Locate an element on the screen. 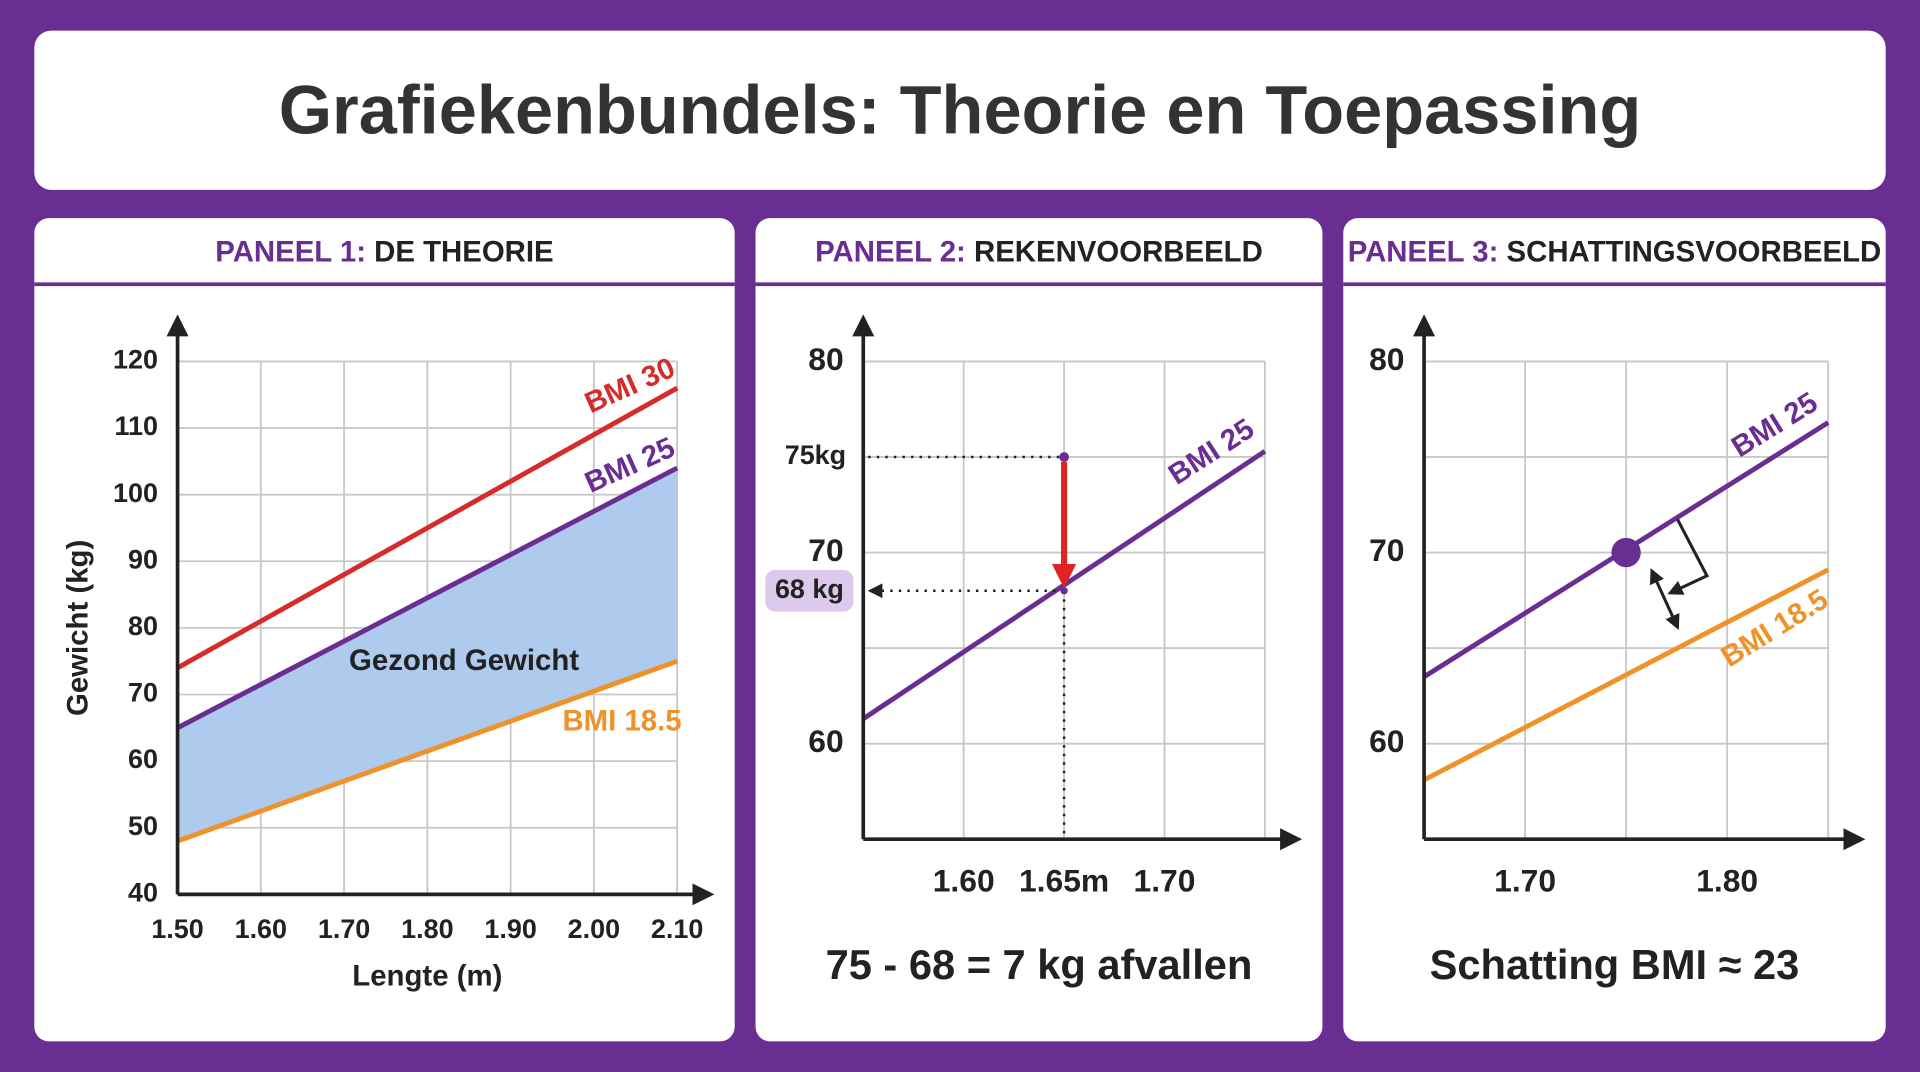  panel-header: PANEEL 1: DE THEORIE is located at coordinates (384, 251).